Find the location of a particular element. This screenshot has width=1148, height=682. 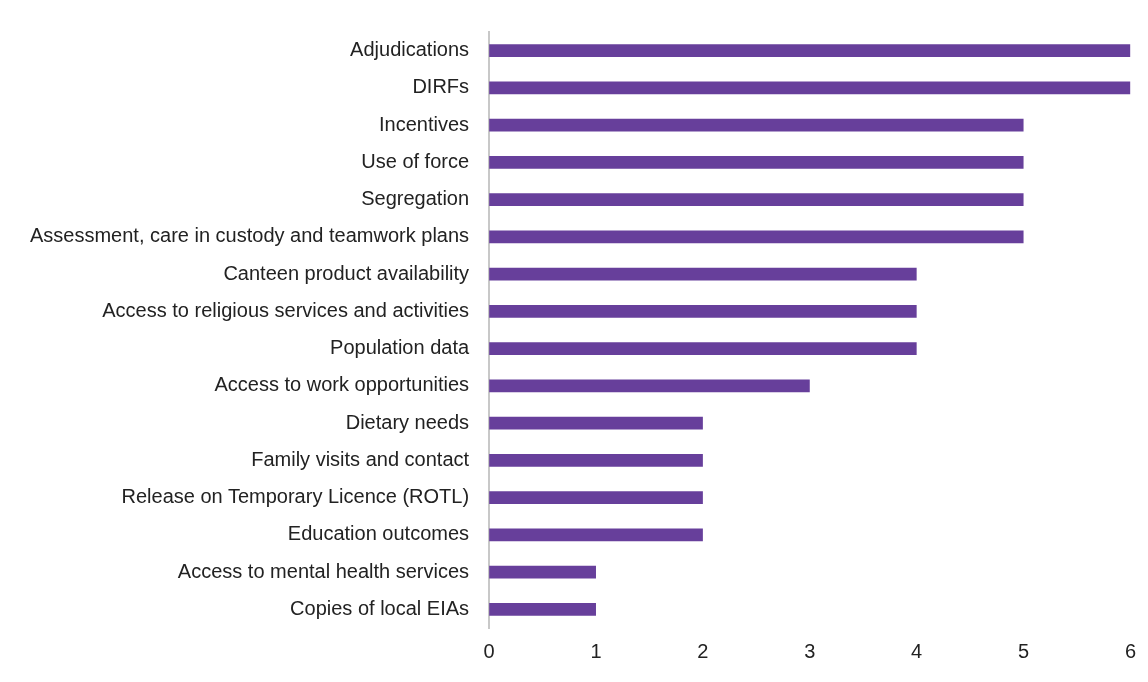

x-tick-label: 5 is located at coordinates (1023, 650).